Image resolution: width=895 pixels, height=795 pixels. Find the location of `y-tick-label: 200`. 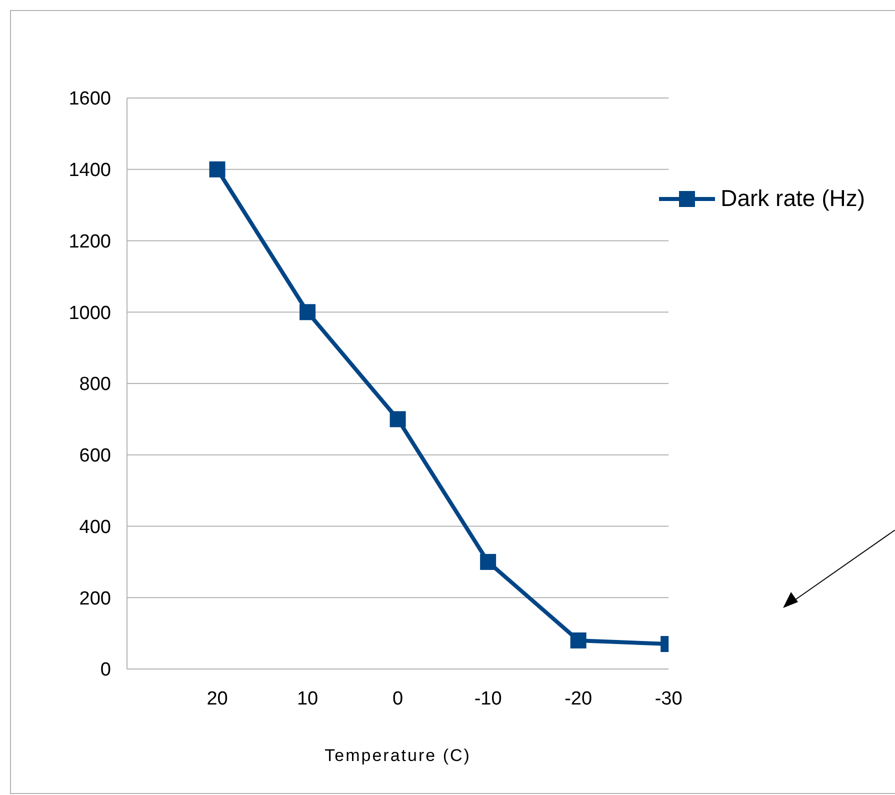

y-tick-label: 200 is located at coordinates (95, 599).